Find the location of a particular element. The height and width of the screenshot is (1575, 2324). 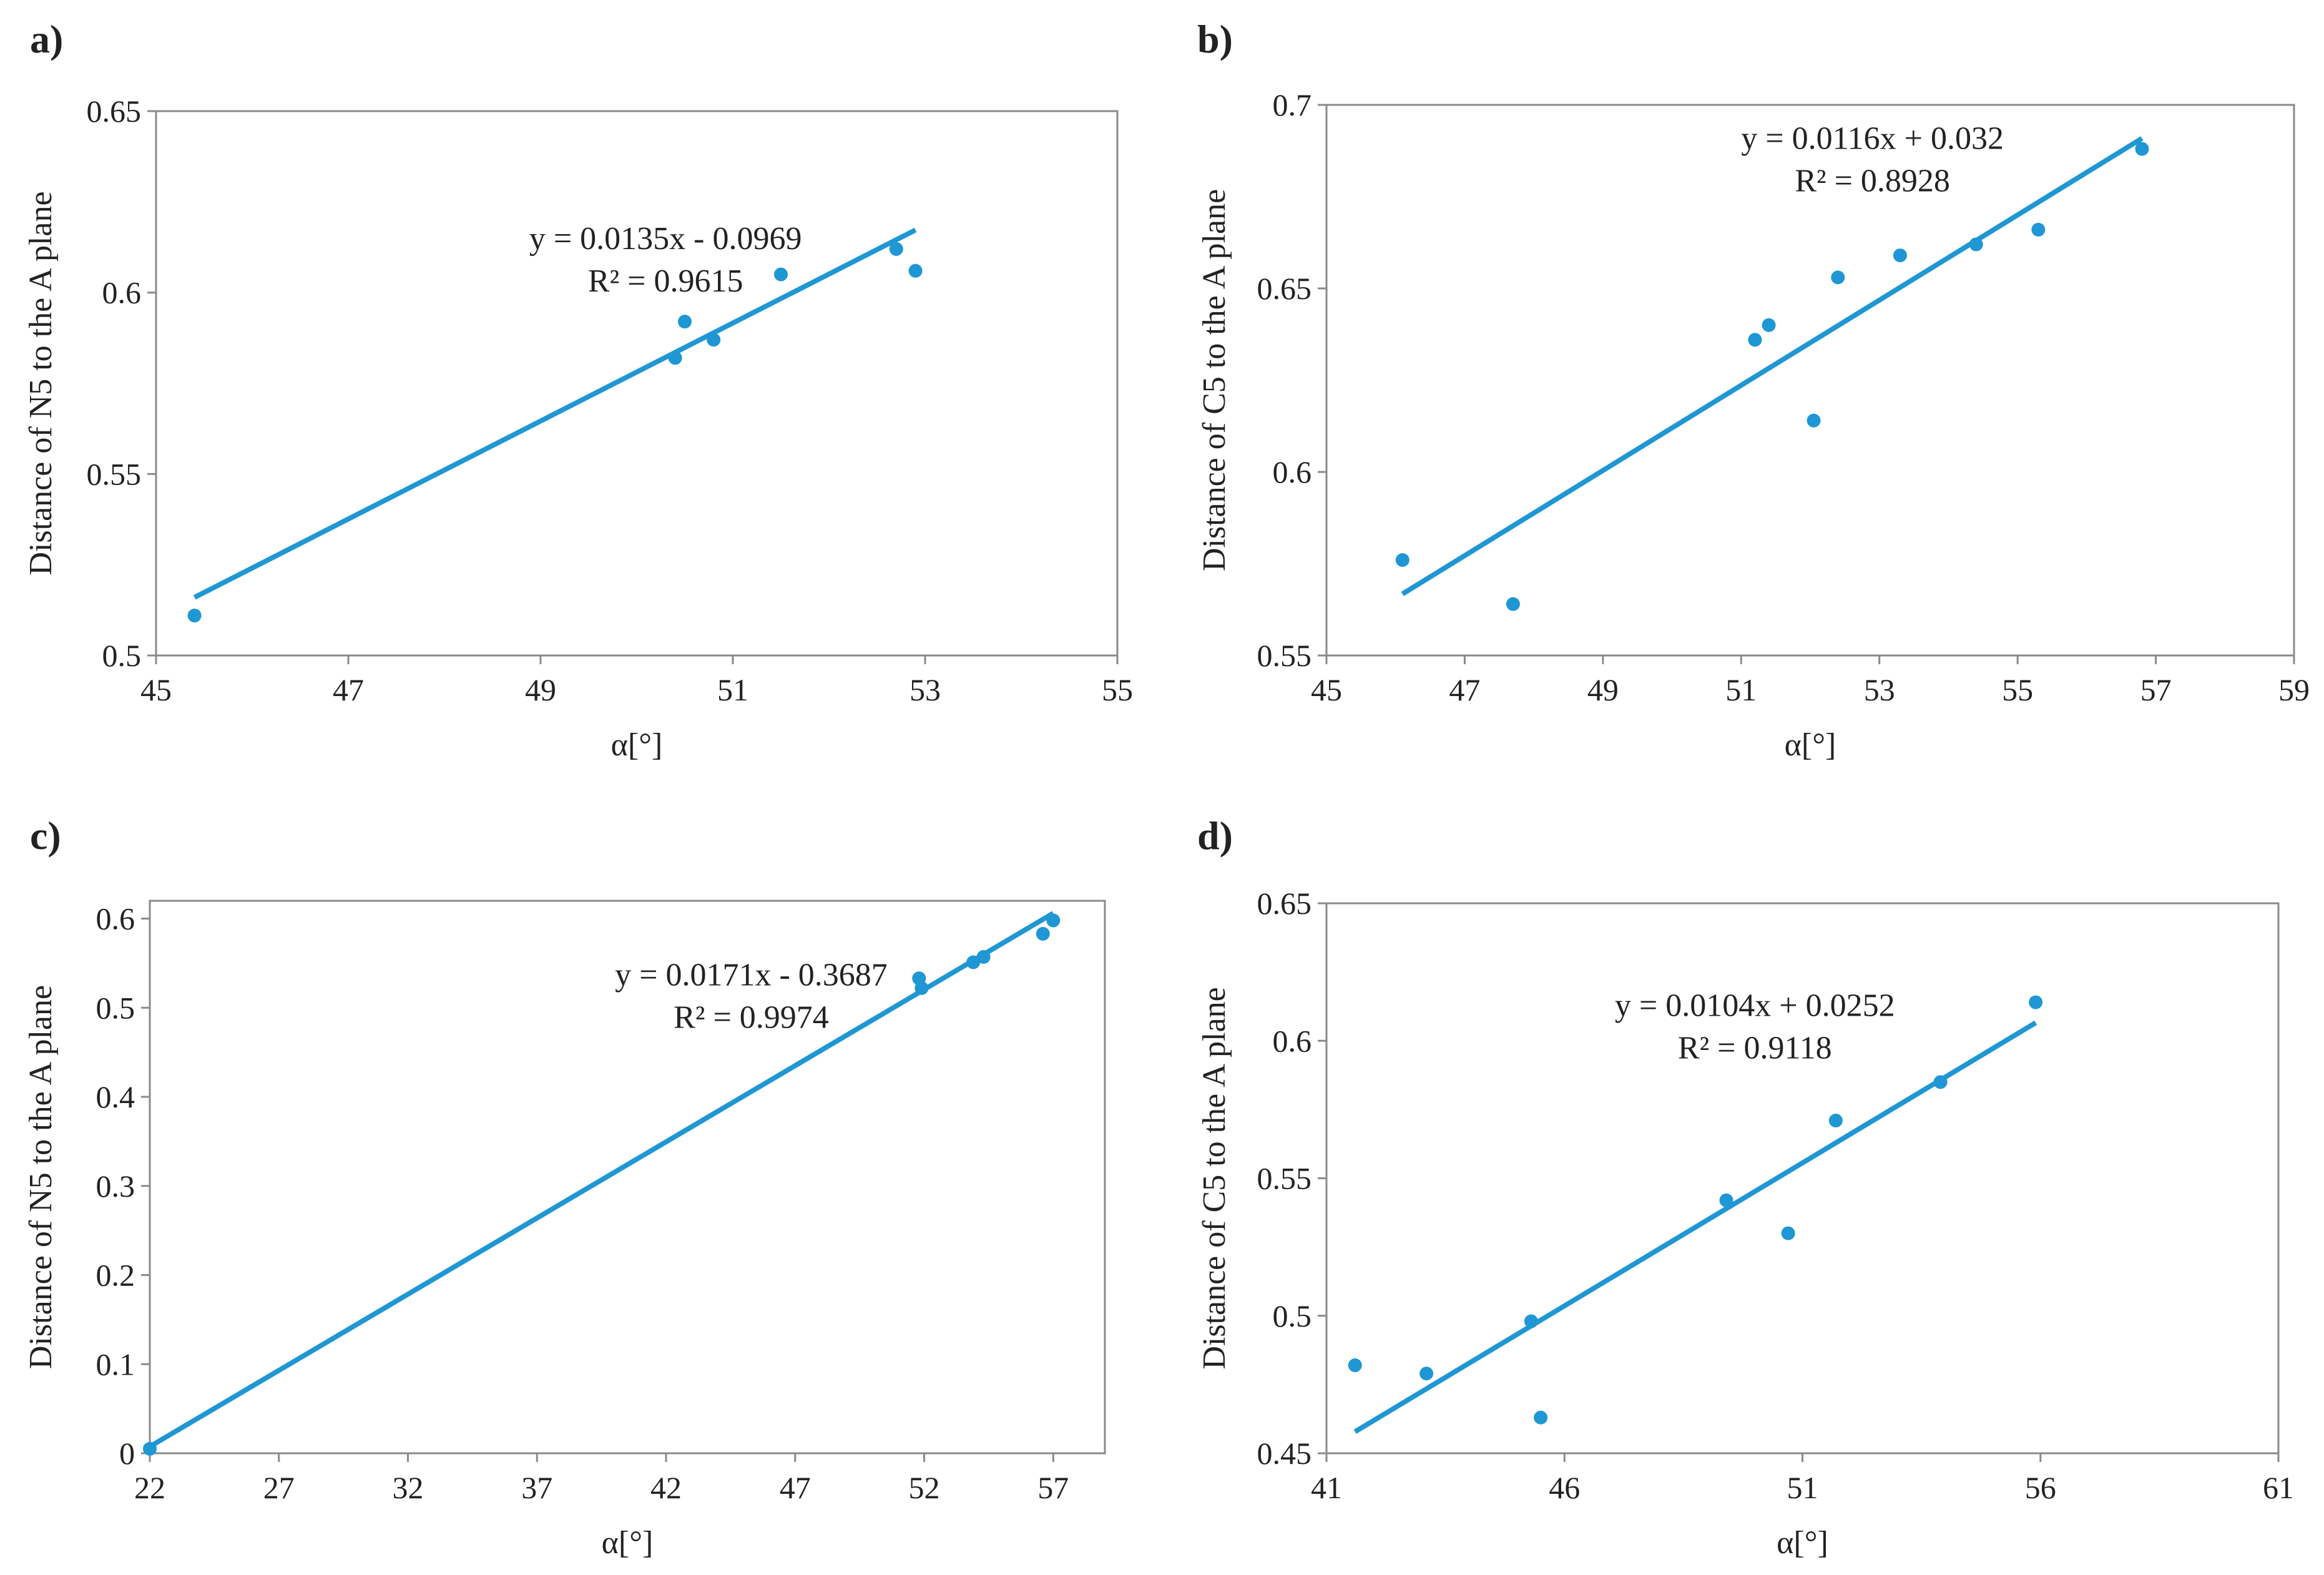

regression-equation: y = 0.0171x - 0.3687 is located at coordinates (751, 976).